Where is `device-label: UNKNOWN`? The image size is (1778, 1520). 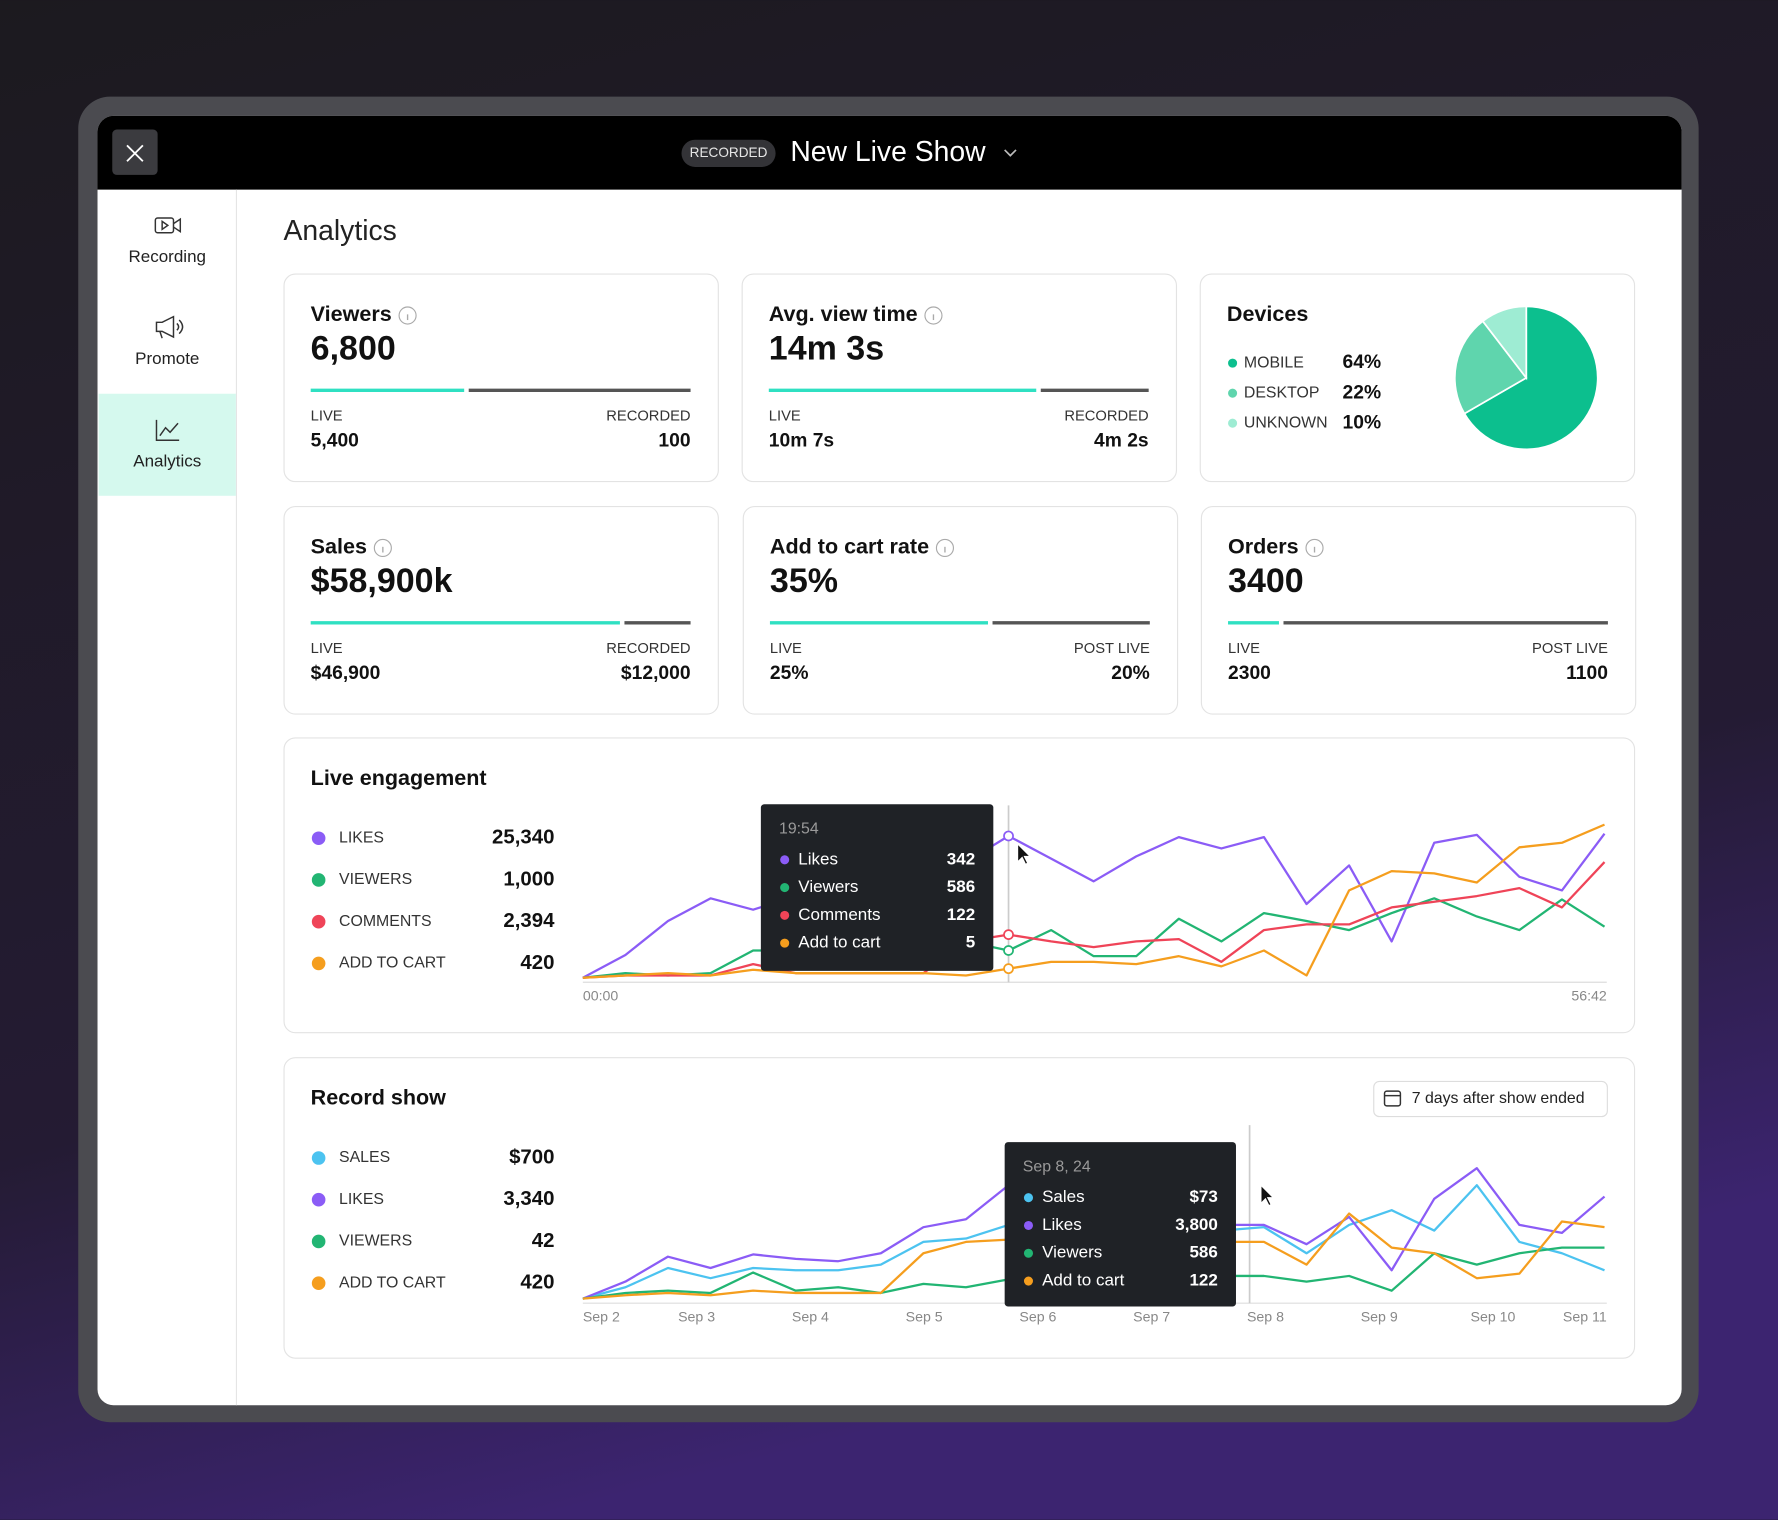 device-label: UNKNOWN is located at coordinates (1286, 422).